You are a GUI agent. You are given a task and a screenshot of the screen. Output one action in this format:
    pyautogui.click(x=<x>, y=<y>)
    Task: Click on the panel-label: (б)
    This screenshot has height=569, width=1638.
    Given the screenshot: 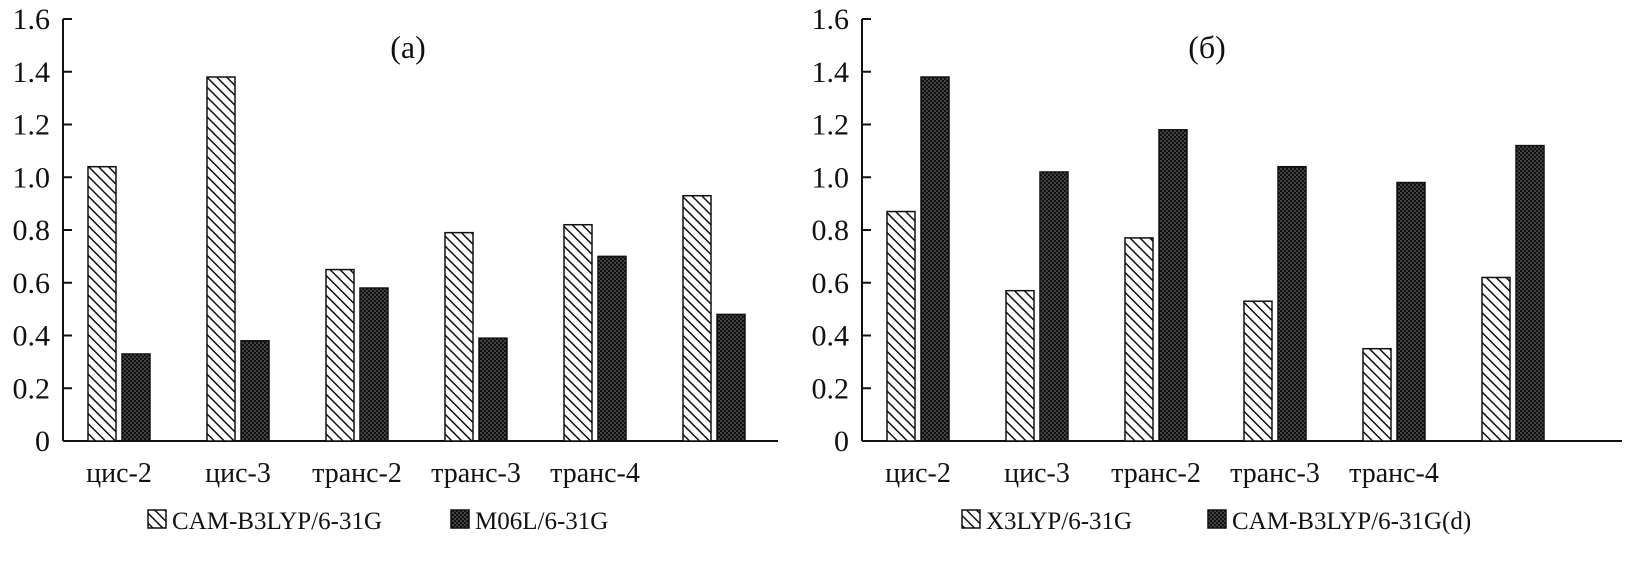 What is the action you would take?
    pyautogui.click(x=1207, y=47)
    